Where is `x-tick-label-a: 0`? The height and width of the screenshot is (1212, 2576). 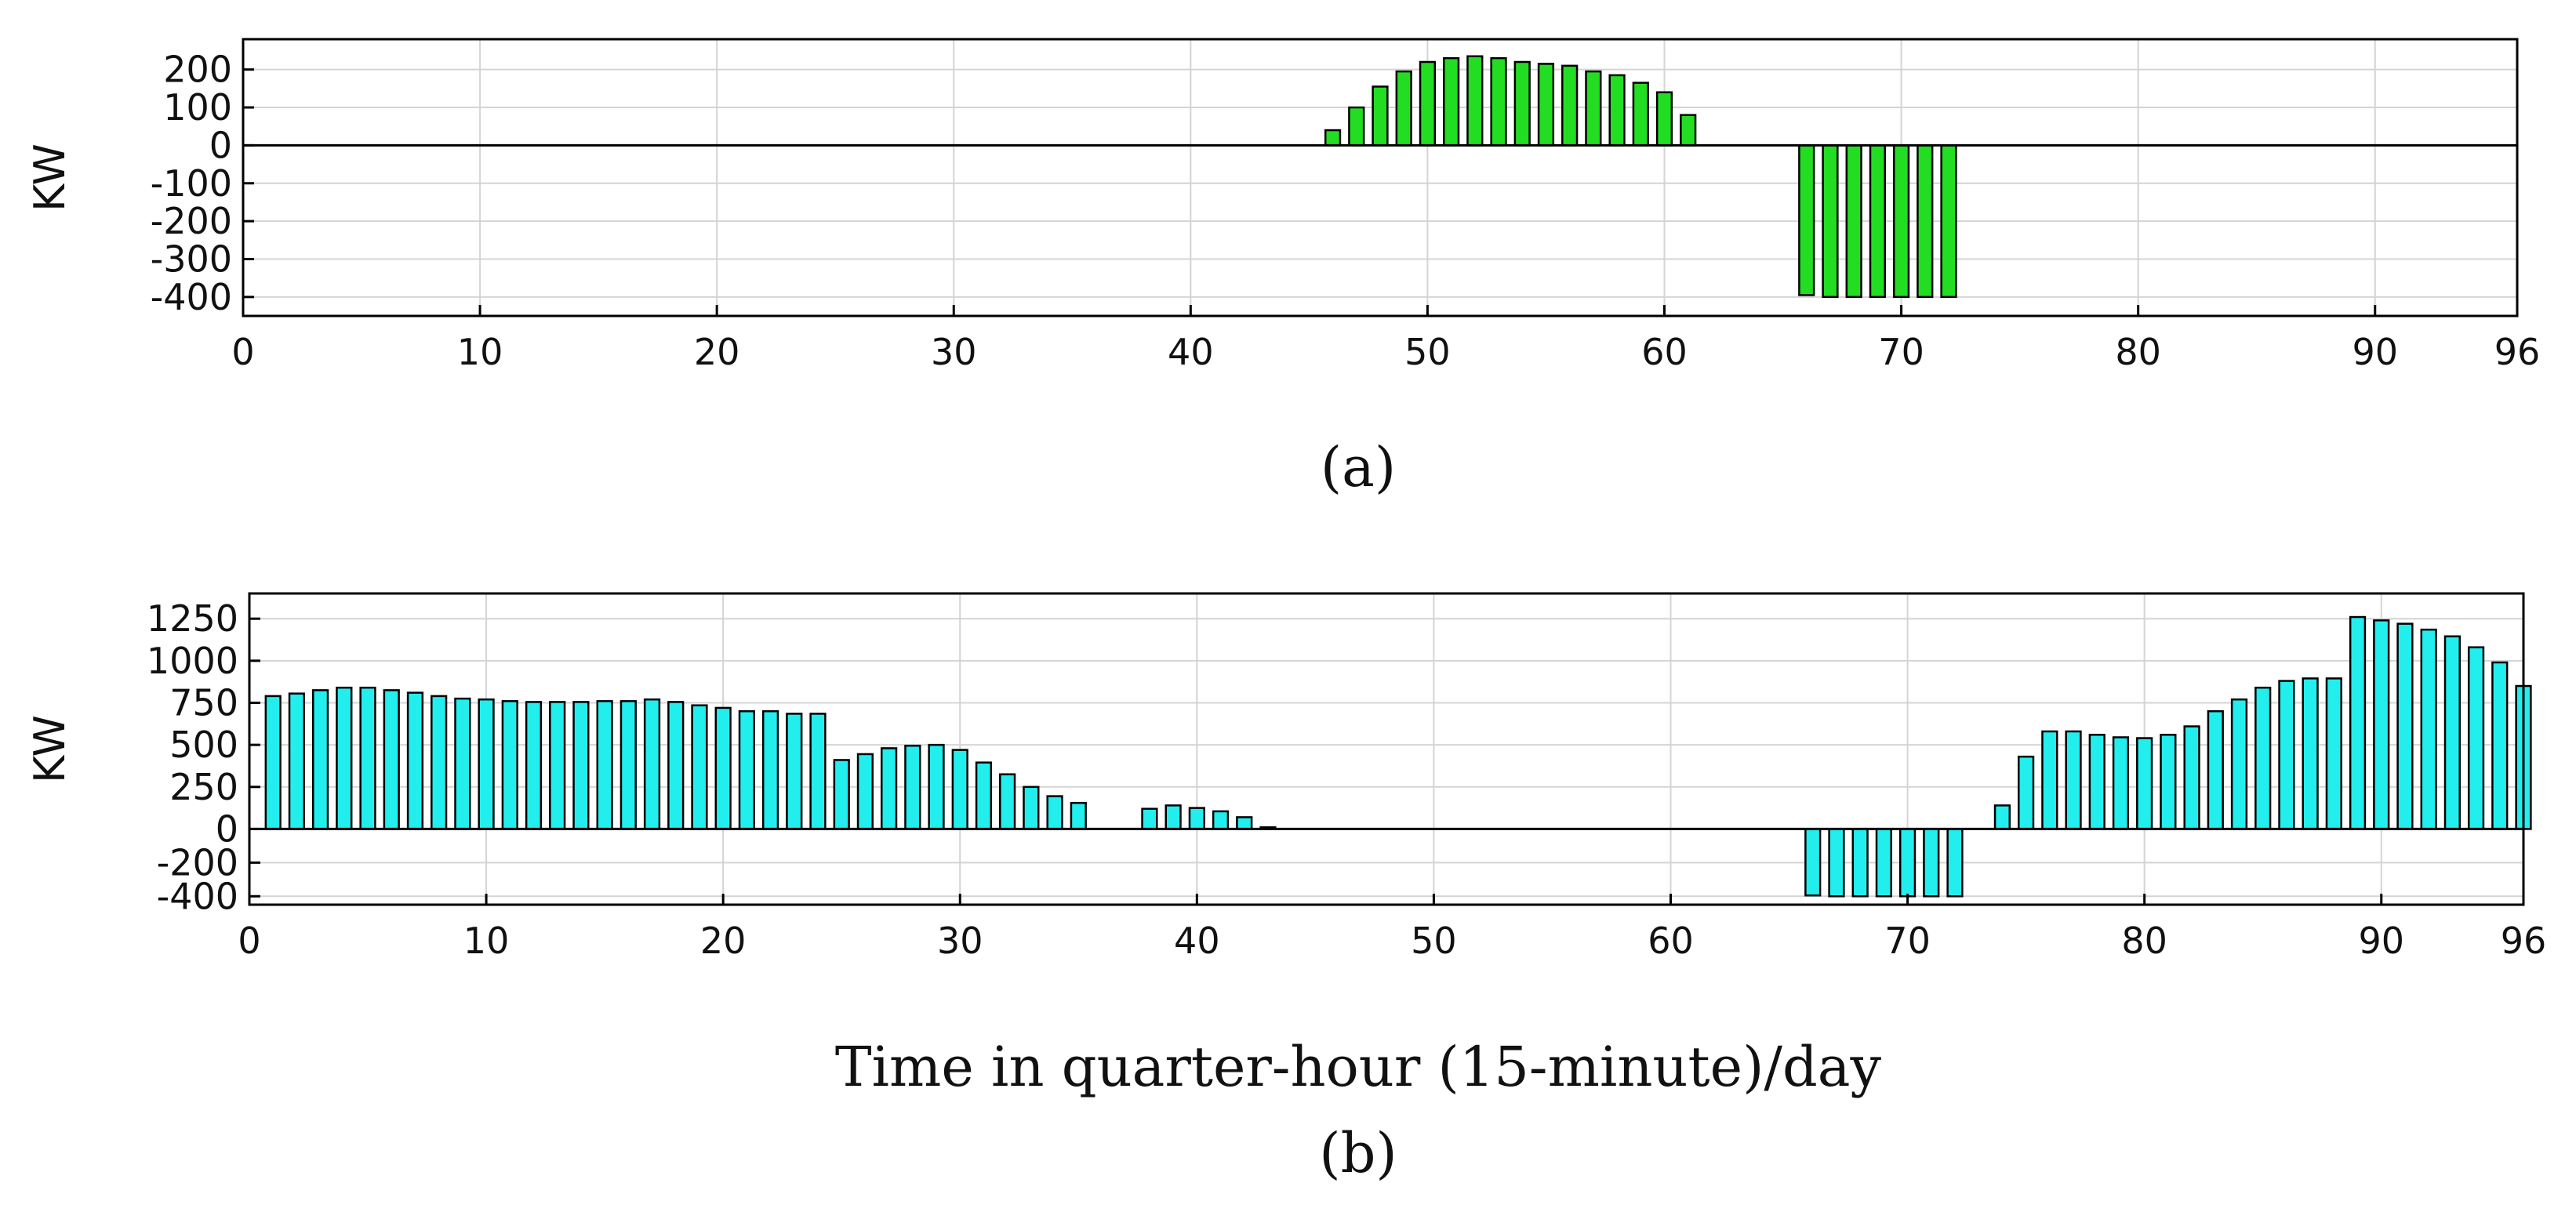 x-tick-label-a: 0 is located at coordinates (242, 352).